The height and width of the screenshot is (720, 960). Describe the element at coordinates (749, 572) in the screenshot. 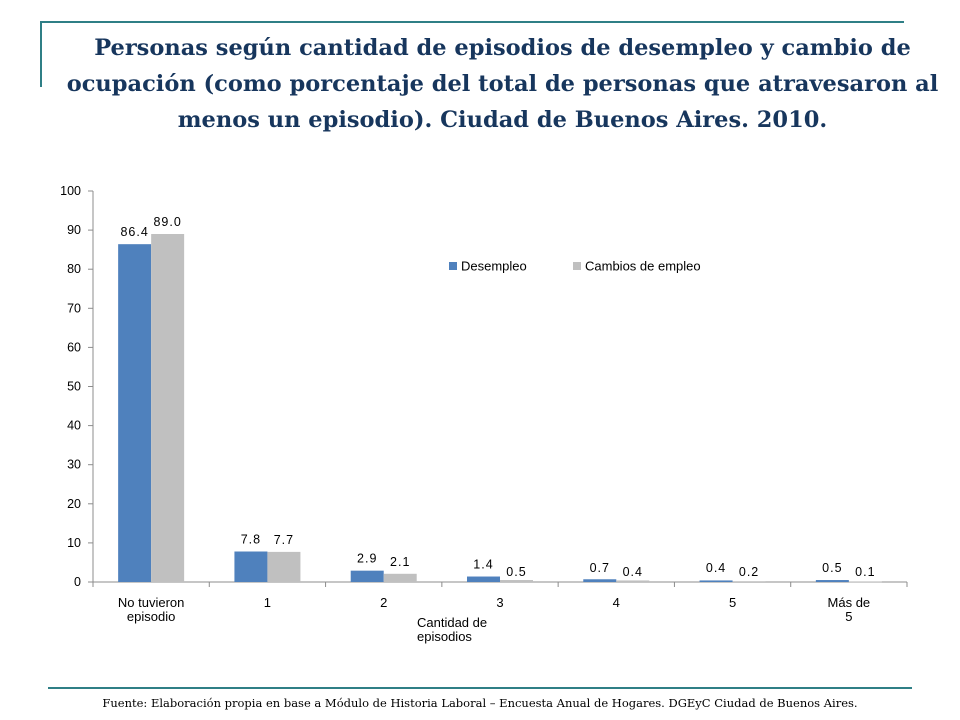

I see `data-label-cambios: 0.2` at that location.